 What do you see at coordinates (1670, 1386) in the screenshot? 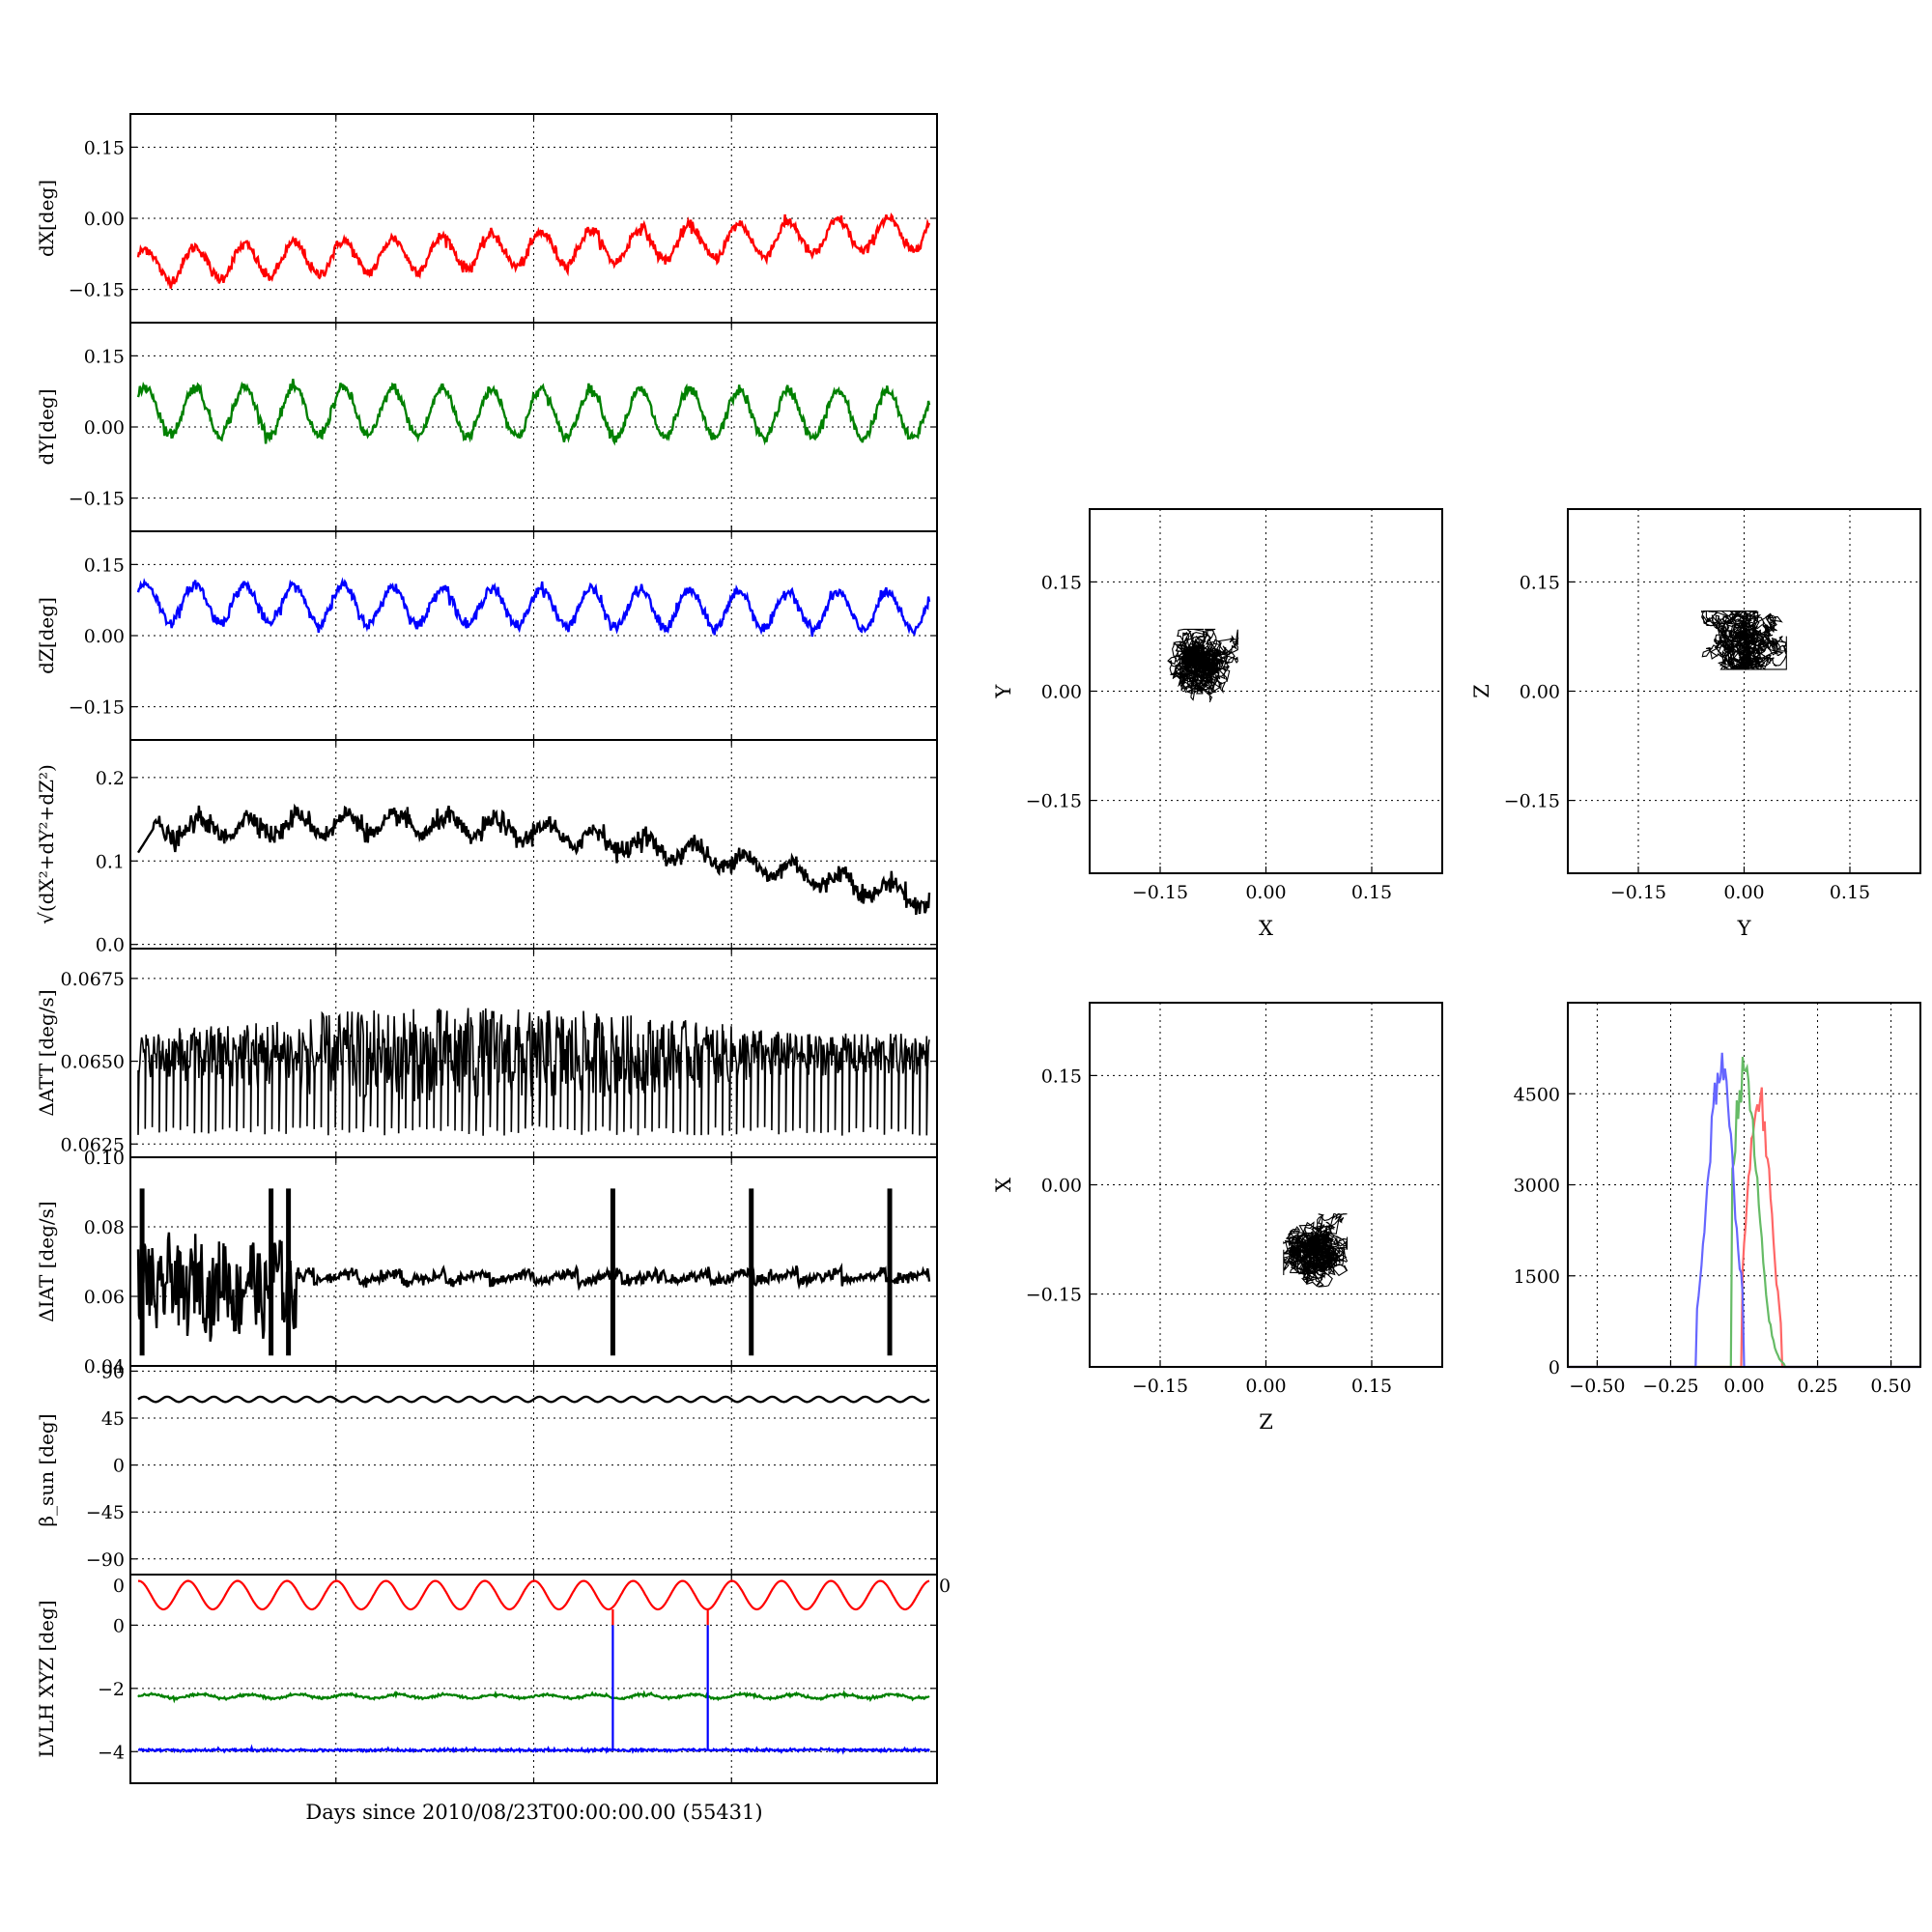
I see `x-tick-label: −0.25` at bounding box center [1670, 1386].